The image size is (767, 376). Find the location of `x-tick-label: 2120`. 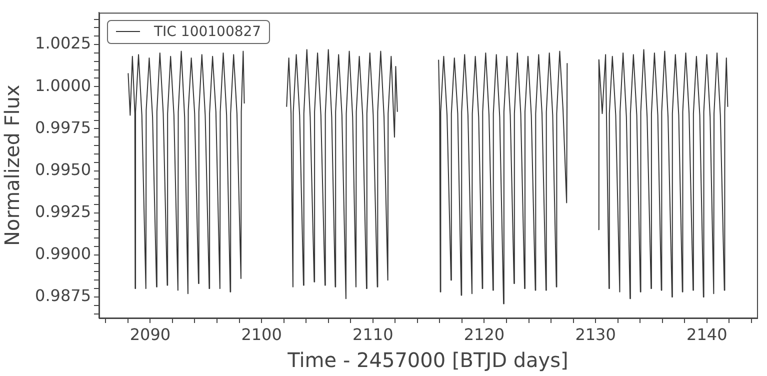

x-tick-label: 2120 is located at coordinates (484, 334).